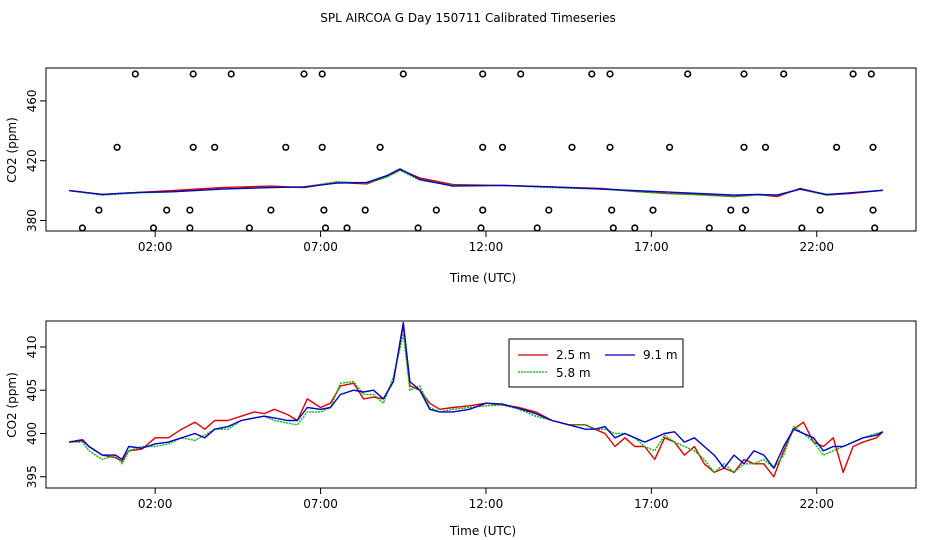 Image resolution: width=936 pixels, height=540 pixels. I want to click on legend-box, so click(596, 363).